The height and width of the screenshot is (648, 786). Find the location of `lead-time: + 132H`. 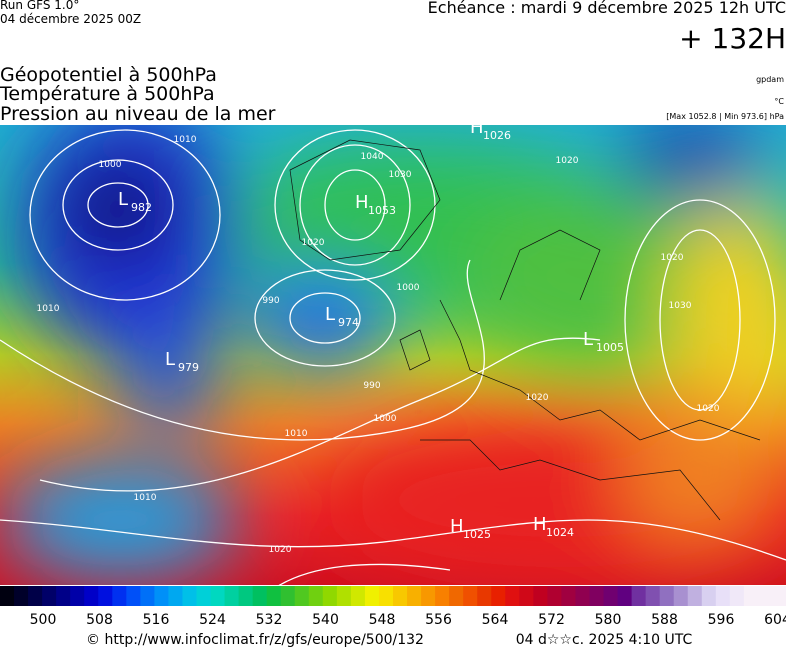

lead-time: + 132H is located at coordinates (732, 38).